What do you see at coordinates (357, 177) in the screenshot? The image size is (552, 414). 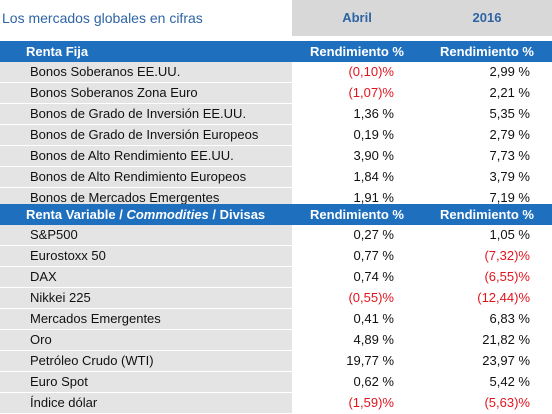 I see `row-value-abril: 1,84 %` at bounding box center [357, 177].